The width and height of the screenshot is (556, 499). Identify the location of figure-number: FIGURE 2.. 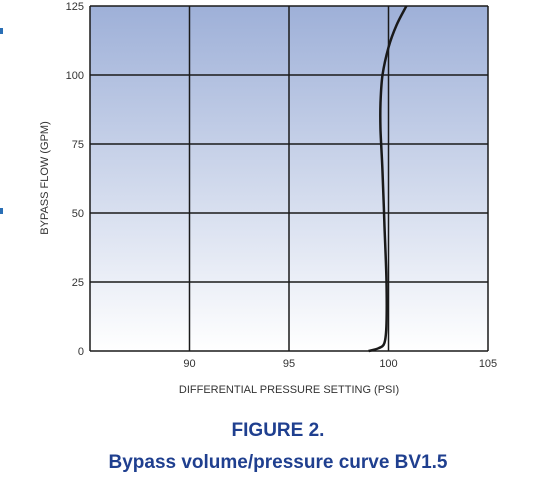
(278, 430).